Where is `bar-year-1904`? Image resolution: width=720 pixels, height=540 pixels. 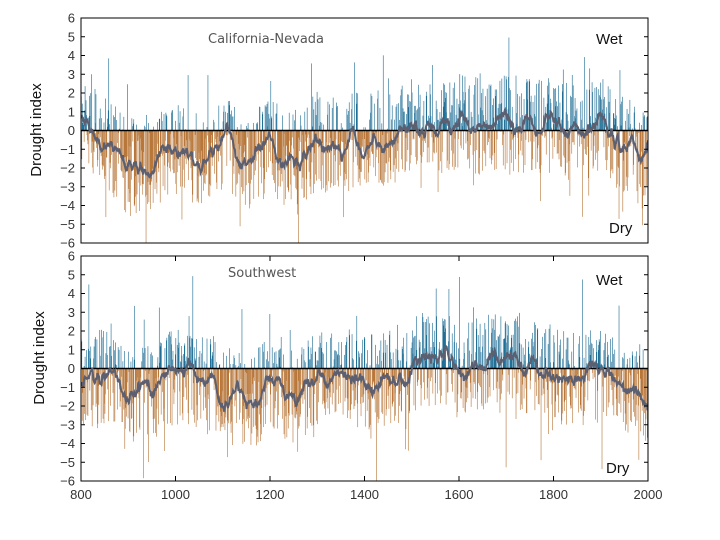 bar-year-1904 is located at coordinates (603, 377).